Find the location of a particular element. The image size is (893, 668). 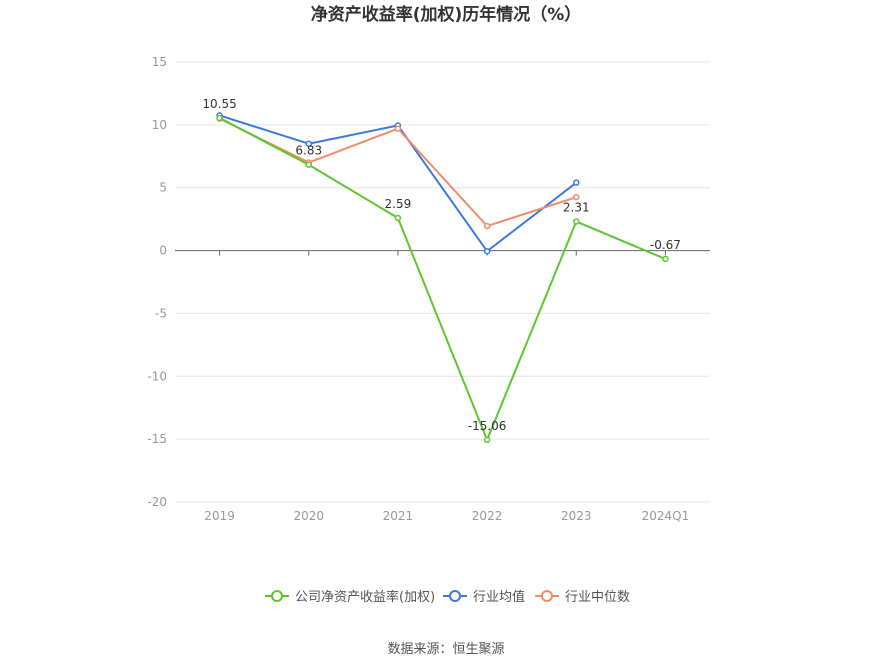

legend-label: 行业中位数 is located at coordinates (597, 597).